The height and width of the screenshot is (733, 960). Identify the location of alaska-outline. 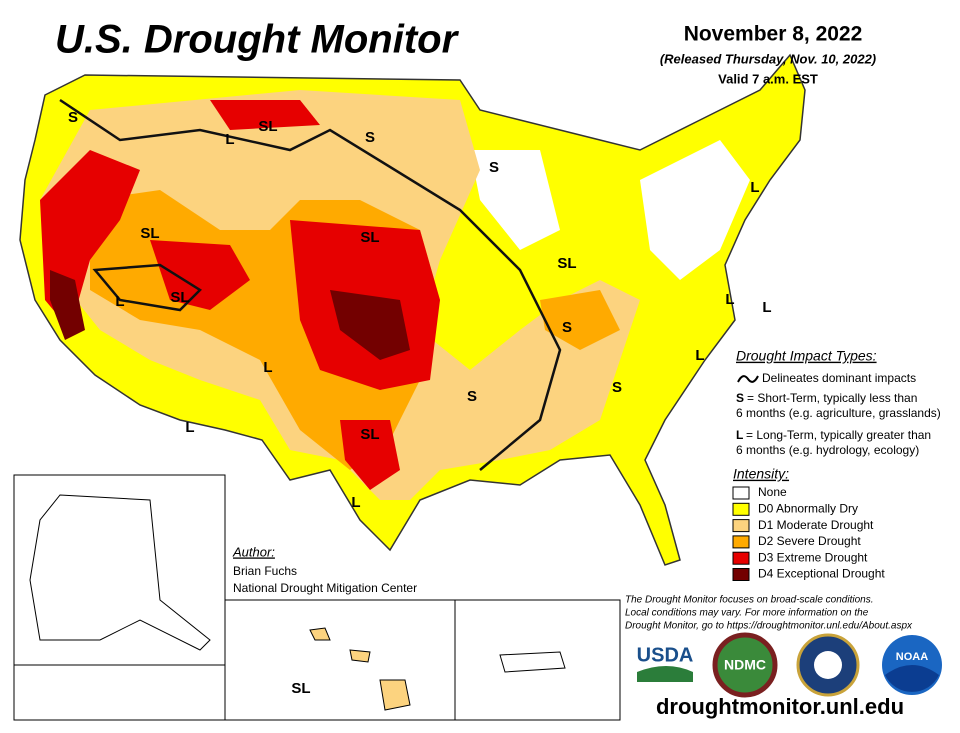
(120, 572).